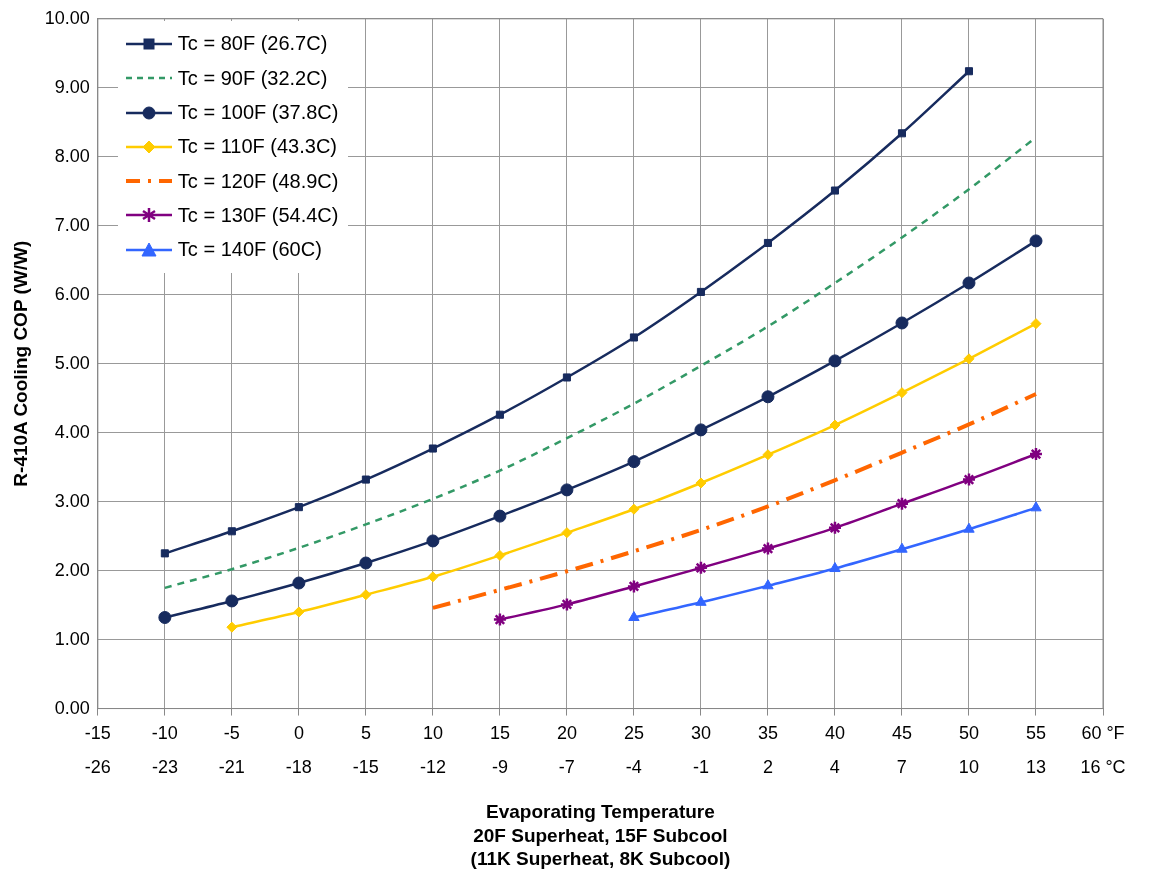  Describe the element at coordinates (1103, 733) in the screenshot. I see `x-tick-label: 60 °F` at that location.